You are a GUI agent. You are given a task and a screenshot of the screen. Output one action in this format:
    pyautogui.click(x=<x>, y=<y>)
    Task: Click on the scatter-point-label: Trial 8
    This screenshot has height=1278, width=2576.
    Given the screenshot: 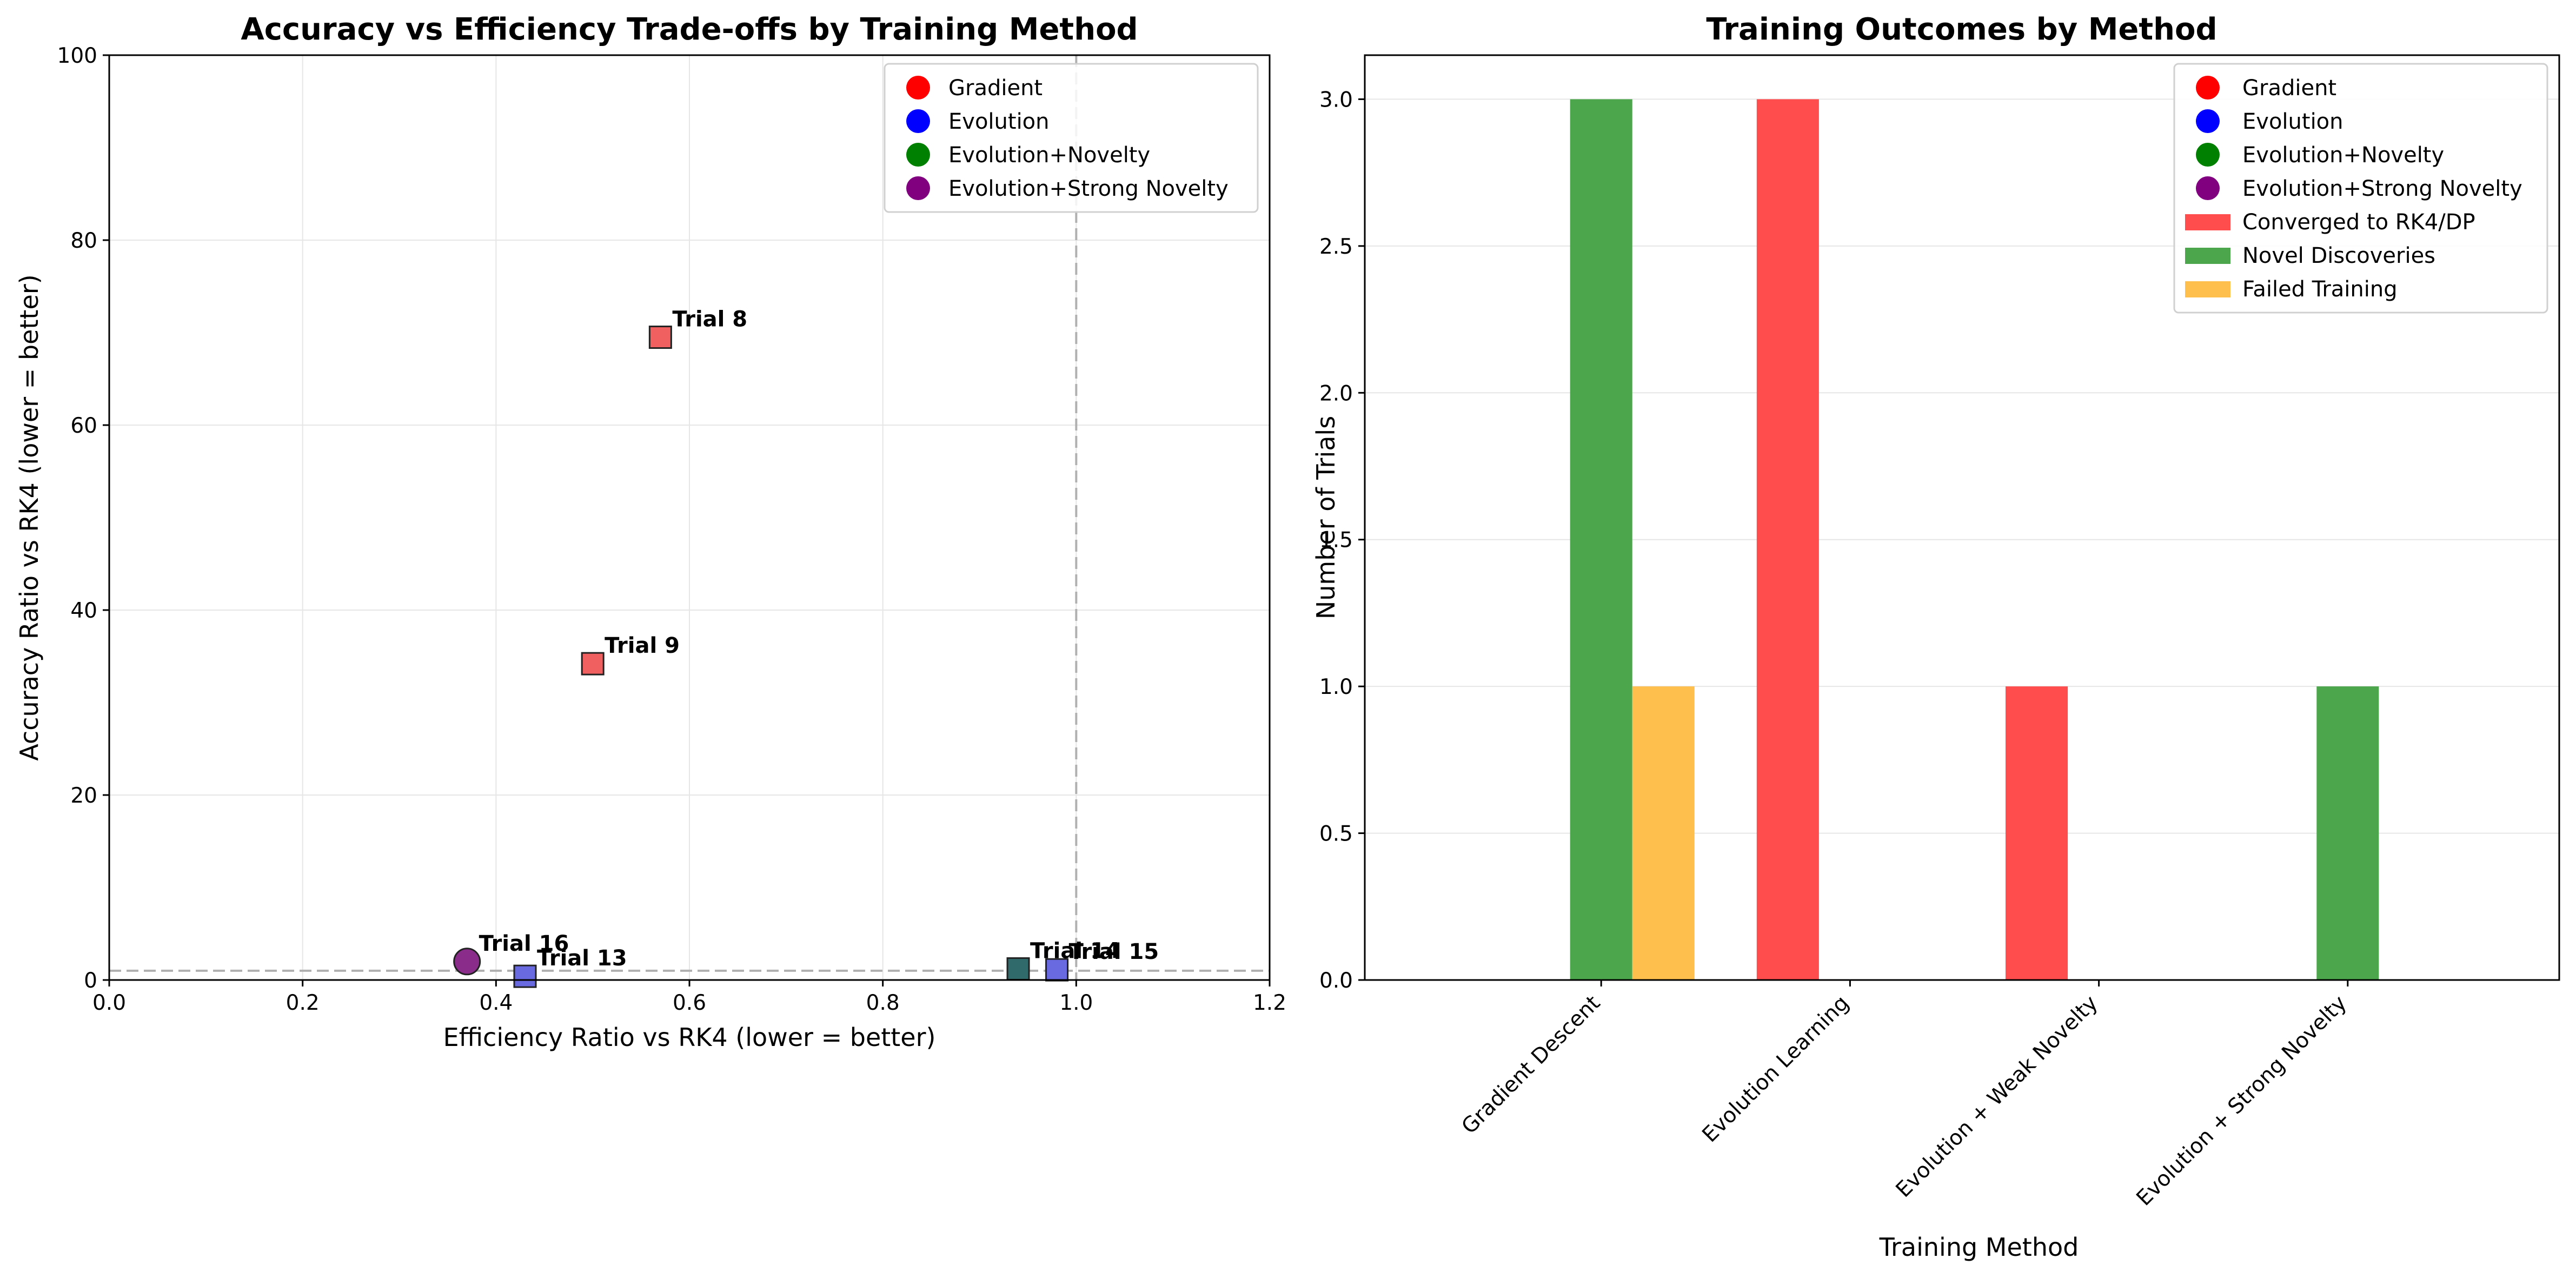 What is the action you would take?
    pyautogui.click(x=709, y=319)
    